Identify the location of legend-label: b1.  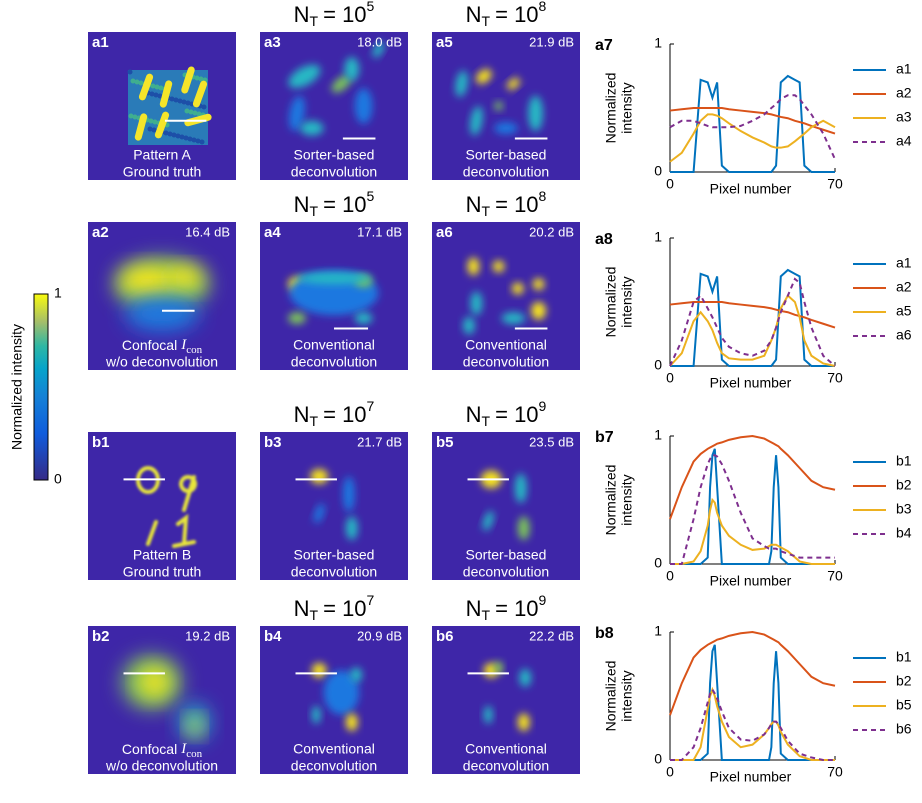
(904, 461).